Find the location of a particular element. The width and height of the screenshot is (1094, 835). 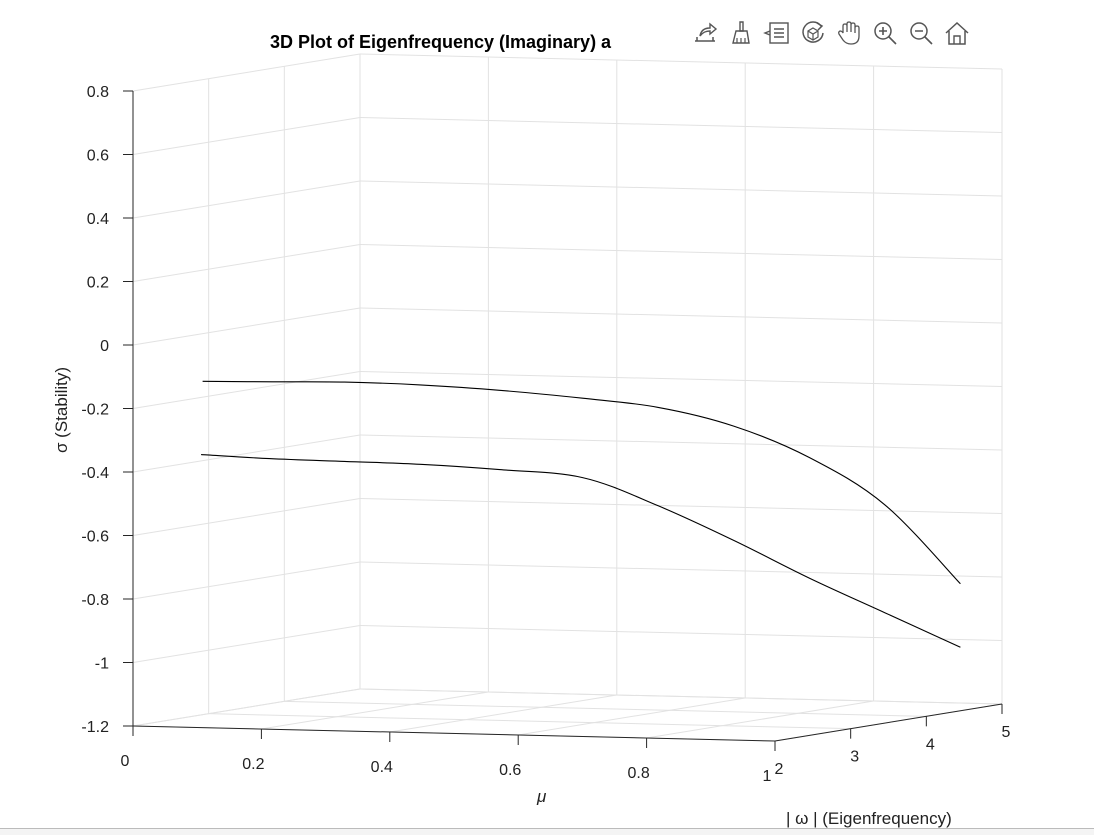

zoom-out-icon is located at coordinates (921, 33).